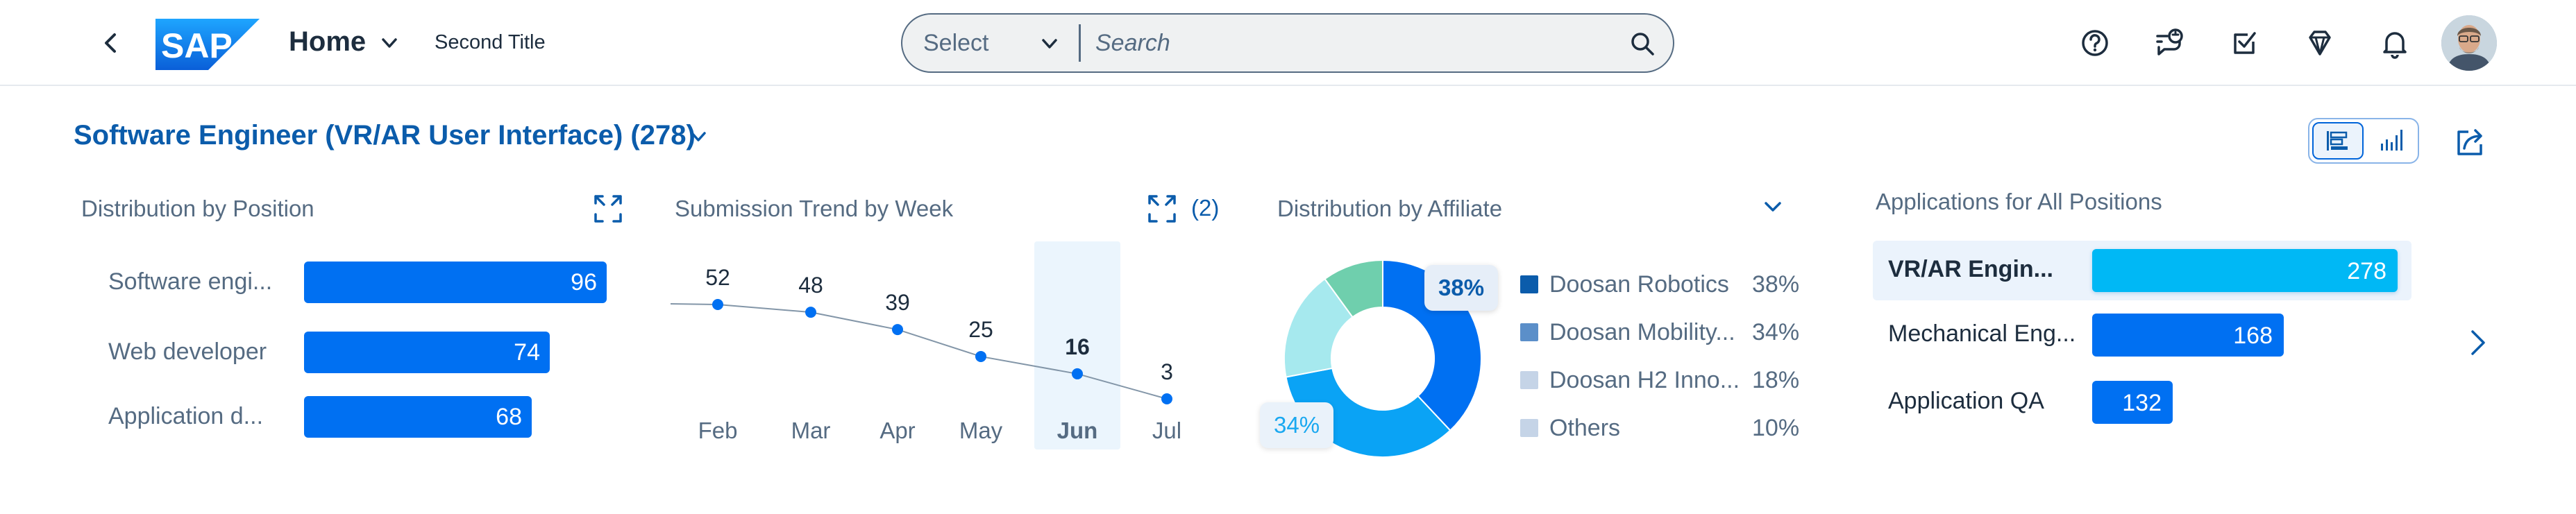  I want to click on bar: 68, so click(418, 417).